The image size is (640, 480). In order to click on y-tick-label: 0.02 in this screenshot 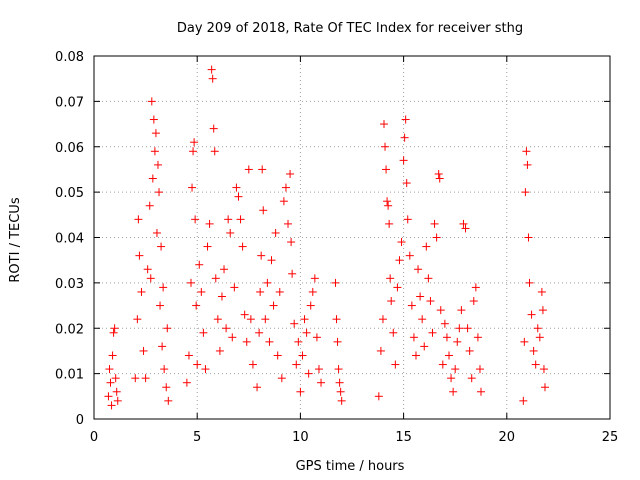, I will do `click(69, 329)`.